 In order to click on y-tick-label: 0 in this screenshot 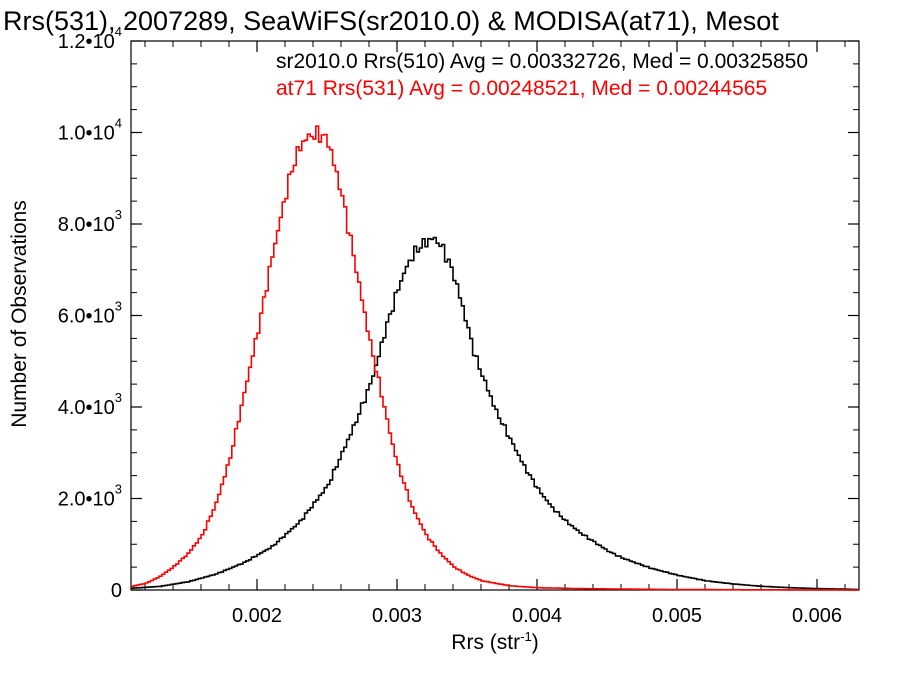, I will do `click(116, 591)`.